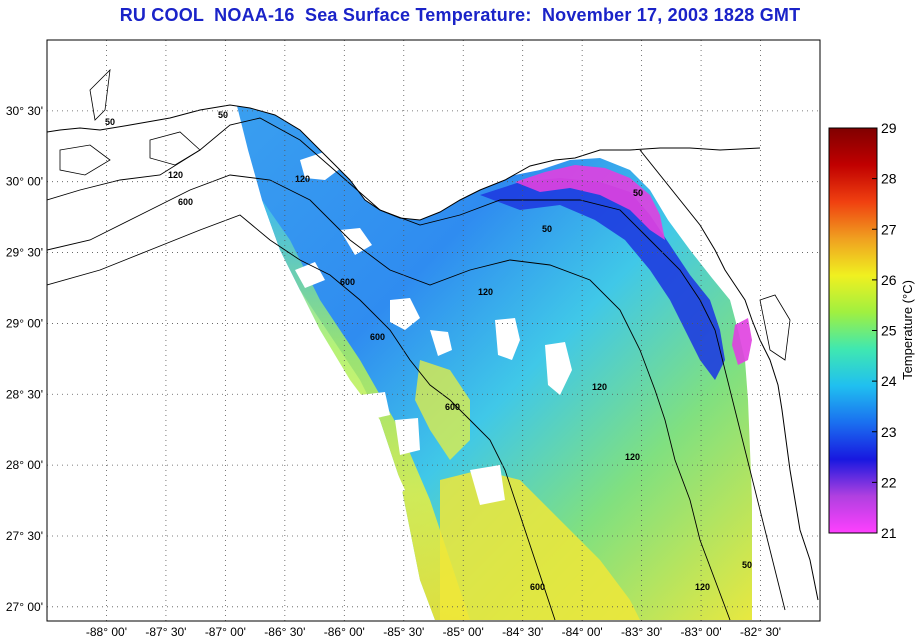 The width and height of the screenshot is (920, 641). I want to click on colorbar-tick-label: 27, so click(889, 229).